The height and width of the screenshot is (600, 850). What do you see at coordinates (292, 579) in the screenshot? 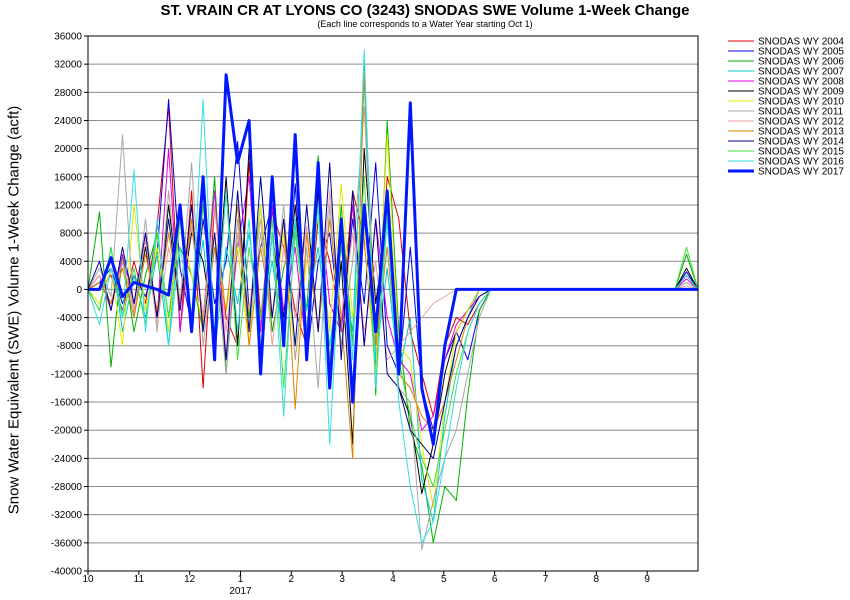
I see `x-tick-label: 2` at bounding box center [292, 579].